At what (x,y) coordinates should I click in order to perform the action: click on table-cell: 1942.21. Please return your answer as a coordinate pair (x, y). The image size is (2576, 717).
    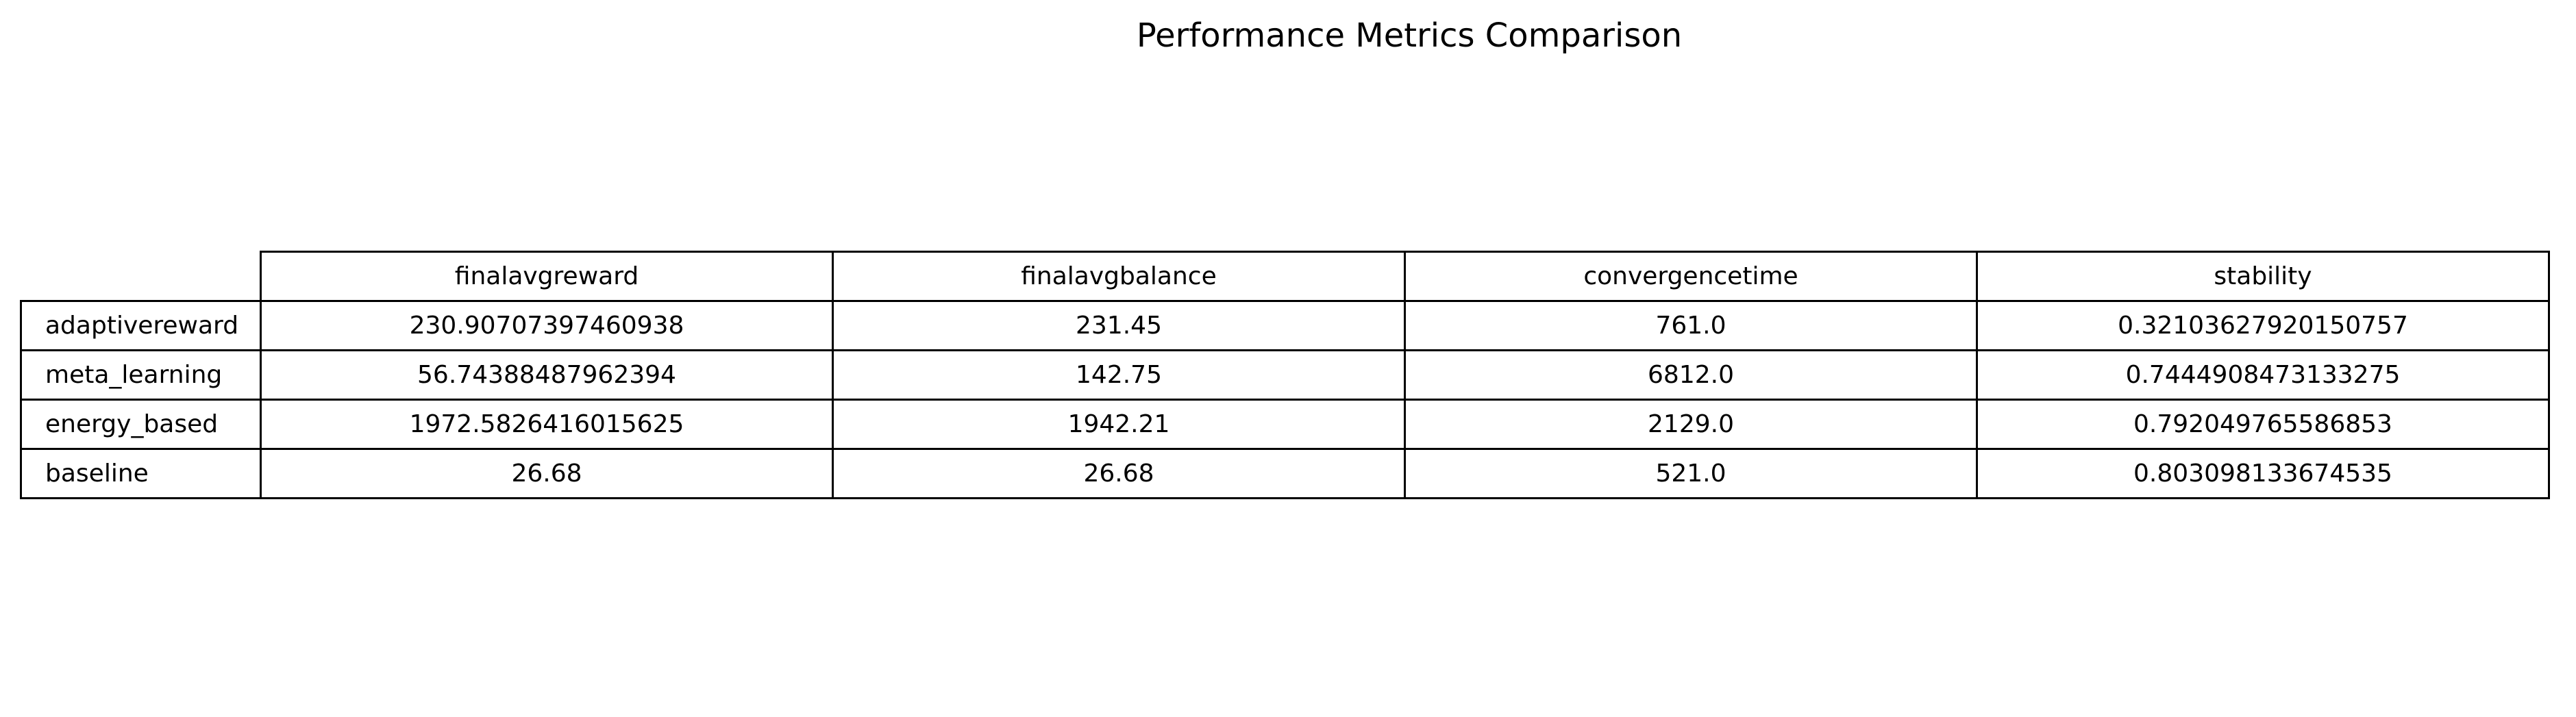
    Looking at the image, I should click on (1119, 424).